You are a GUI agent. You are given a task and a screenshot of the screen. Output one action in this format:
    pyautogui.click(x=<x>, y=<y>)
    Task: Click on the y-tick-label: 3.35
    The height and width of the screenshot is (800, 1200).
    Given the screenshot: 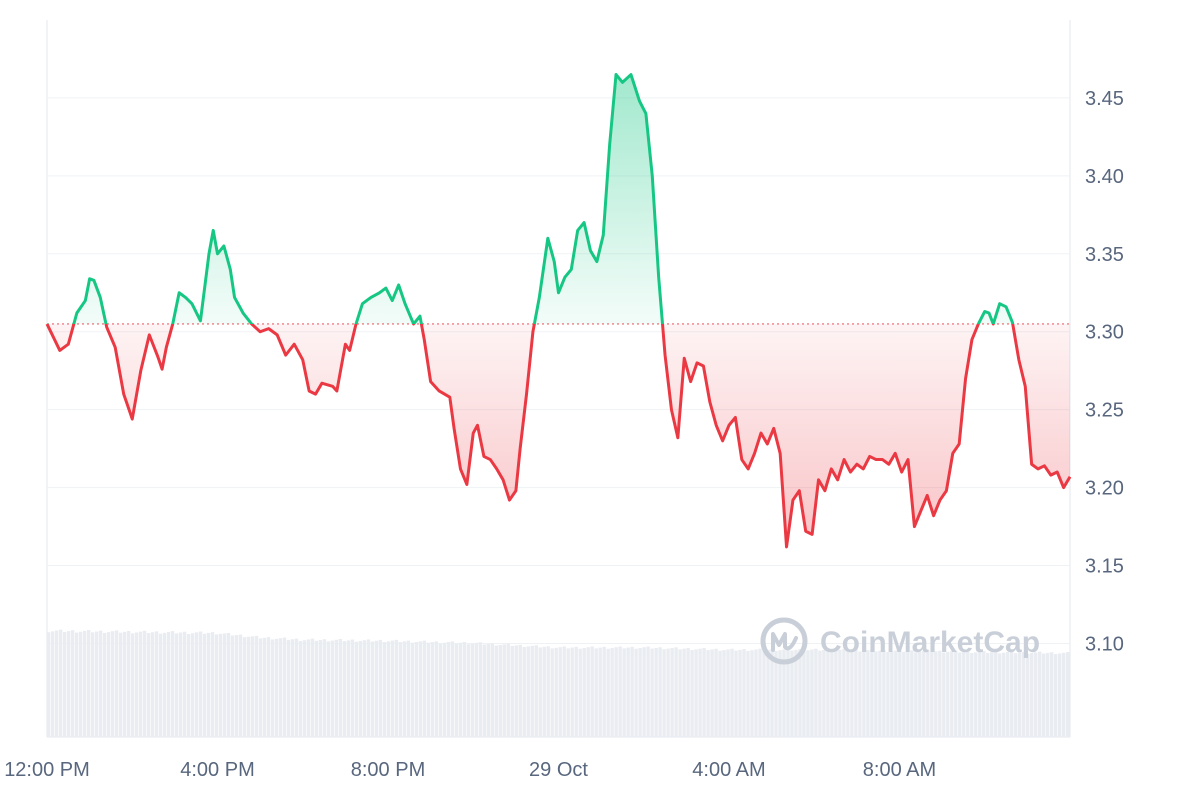 What is the action you would take?
    pyautogui.click(x=1104, y=255)
    